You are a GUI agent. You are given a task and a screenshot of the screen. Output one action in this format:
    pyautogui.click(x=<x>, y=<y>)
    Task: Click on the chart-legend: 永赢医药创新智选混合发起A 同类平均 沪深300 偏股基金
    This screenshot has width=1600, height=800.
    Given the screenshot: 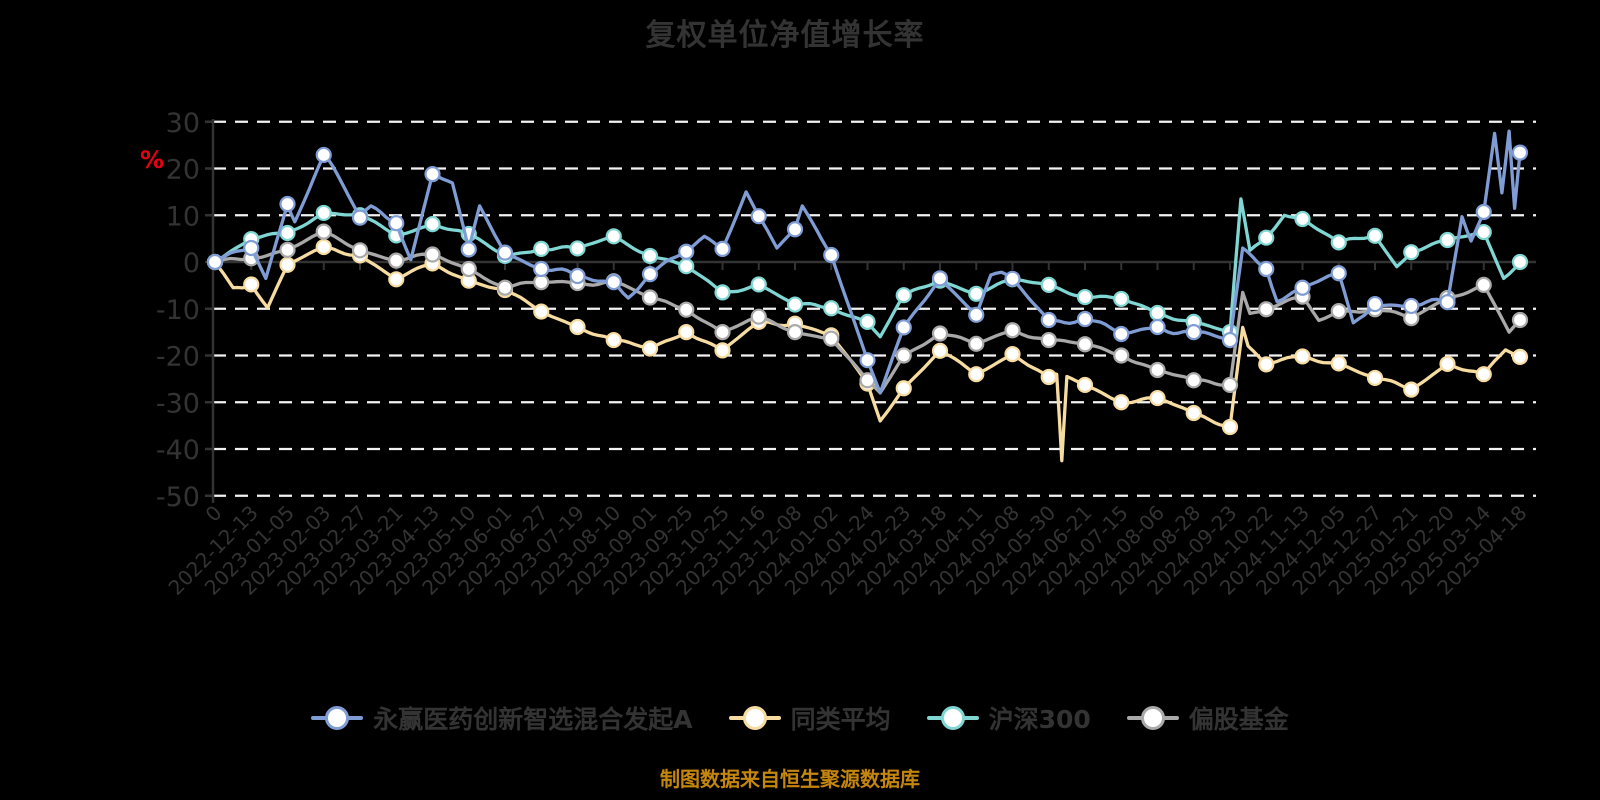 What is the action you would take?
    pyautogui.click(x=800, y=718)
    